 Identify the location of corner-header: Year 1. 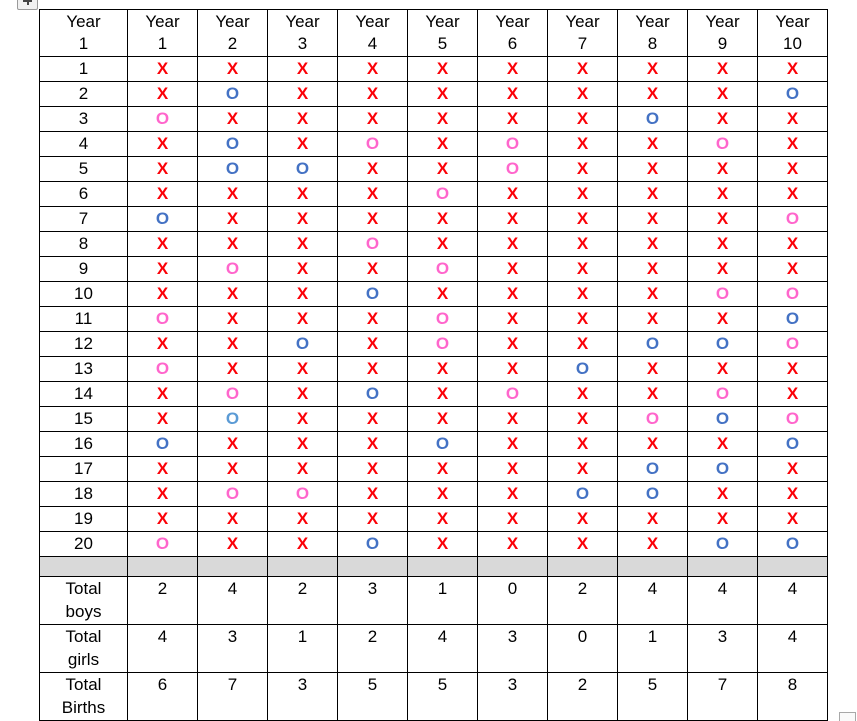
(83, 33).